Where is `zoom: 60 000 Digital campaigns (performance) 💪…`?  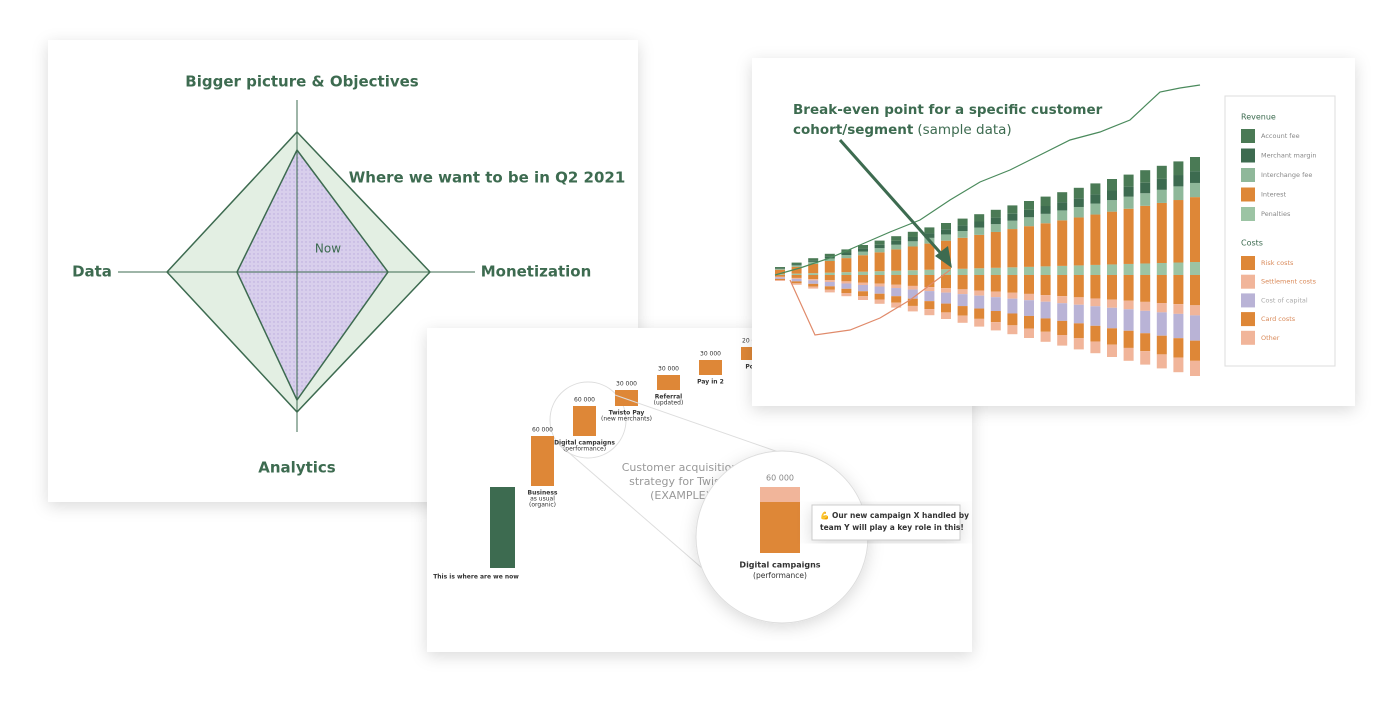
zoom: 60 000 Digital campaigns (performance) 💪… is located at coordinates (832, 537).